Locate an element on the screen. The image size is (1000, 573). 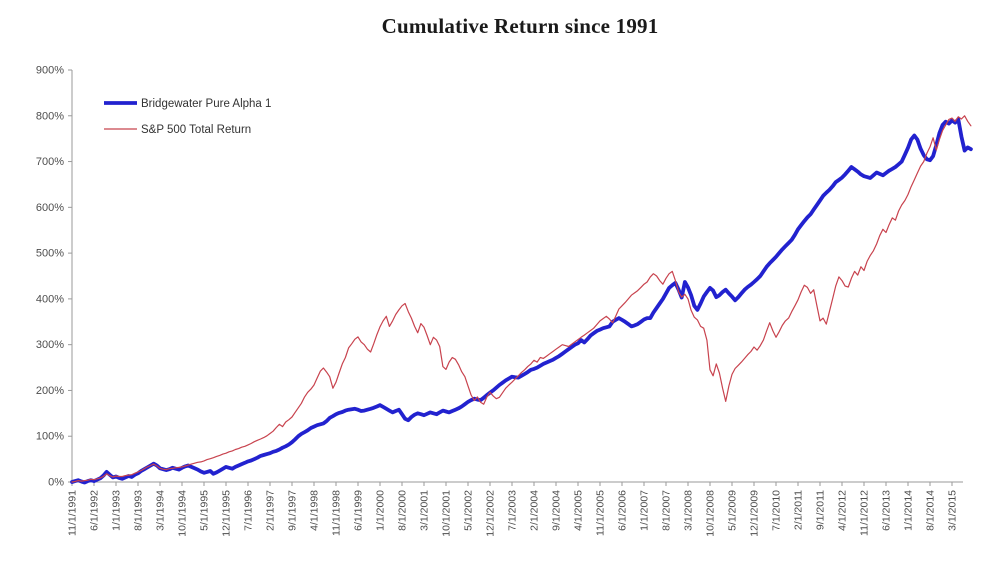
x-tick-label: 1/1/2000 is located at coordinates (381, 510).